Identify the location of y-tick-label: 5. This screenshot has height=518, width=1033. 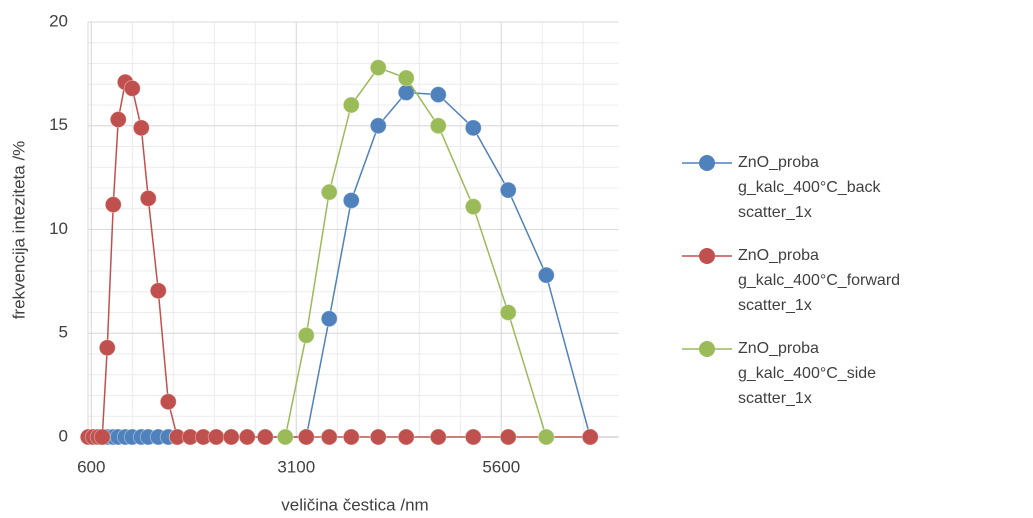
(63, 332).